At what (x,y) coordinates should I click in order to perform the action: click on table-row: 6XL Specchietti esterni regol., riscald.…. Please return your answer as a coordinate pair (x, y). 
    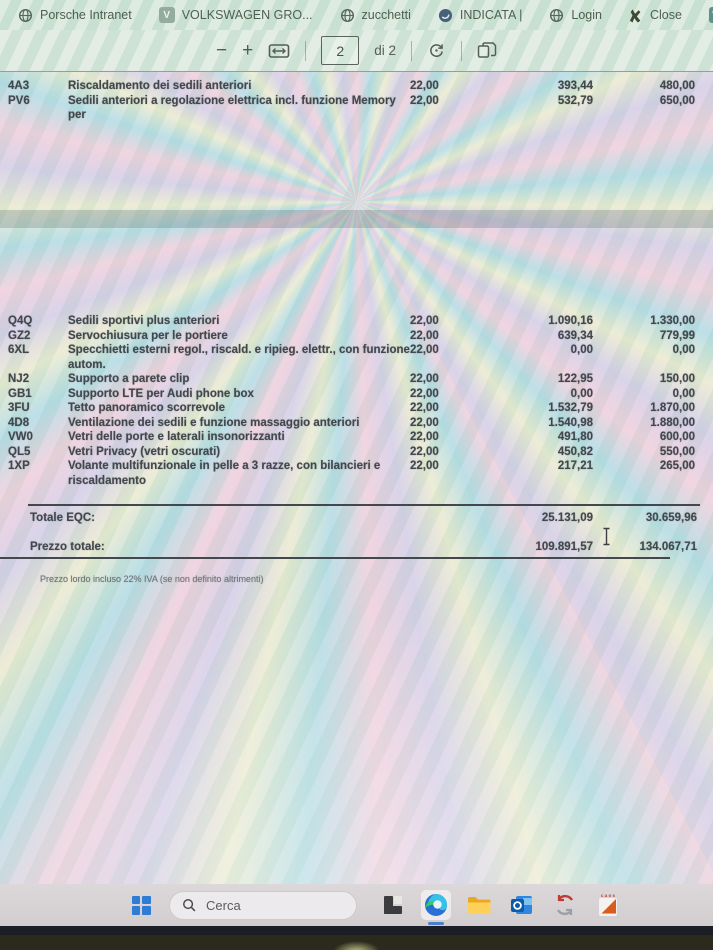
    Looking at the image, I should click on (356, 357).